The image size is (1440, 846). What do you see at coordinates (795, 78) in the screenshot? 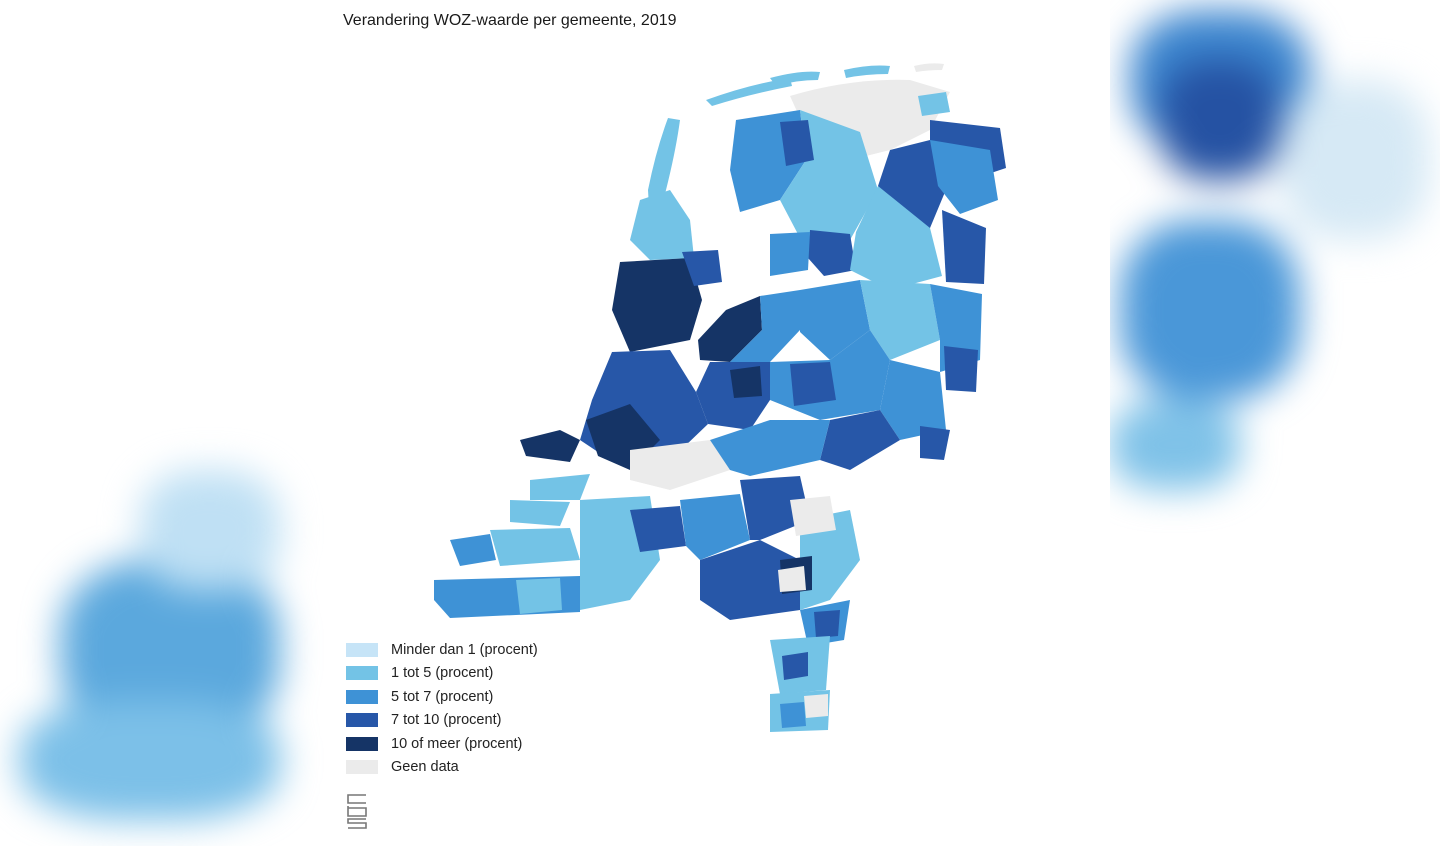
I see `island-ameland` at bounding box center [795, 78].